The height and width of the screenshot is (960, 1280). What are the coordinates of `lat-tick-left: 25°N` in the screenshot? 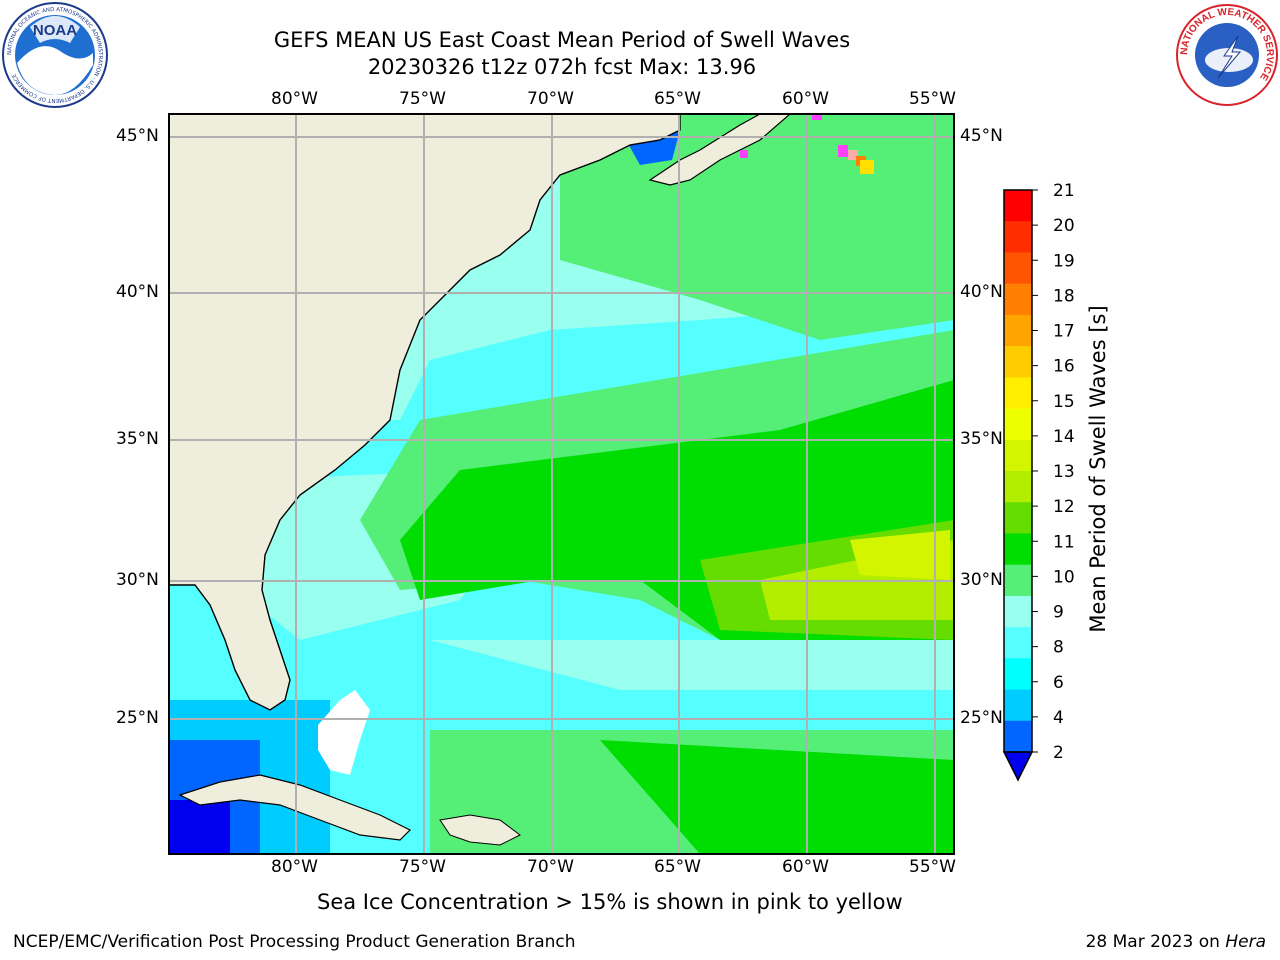 It's located at (137, 718).